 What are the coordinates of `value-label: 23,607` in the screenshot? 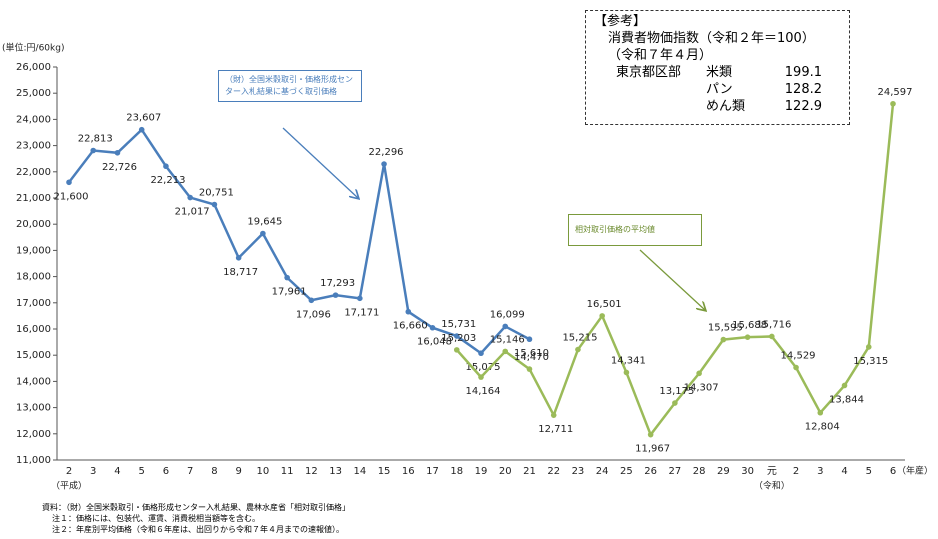 It's located at (143, 118).